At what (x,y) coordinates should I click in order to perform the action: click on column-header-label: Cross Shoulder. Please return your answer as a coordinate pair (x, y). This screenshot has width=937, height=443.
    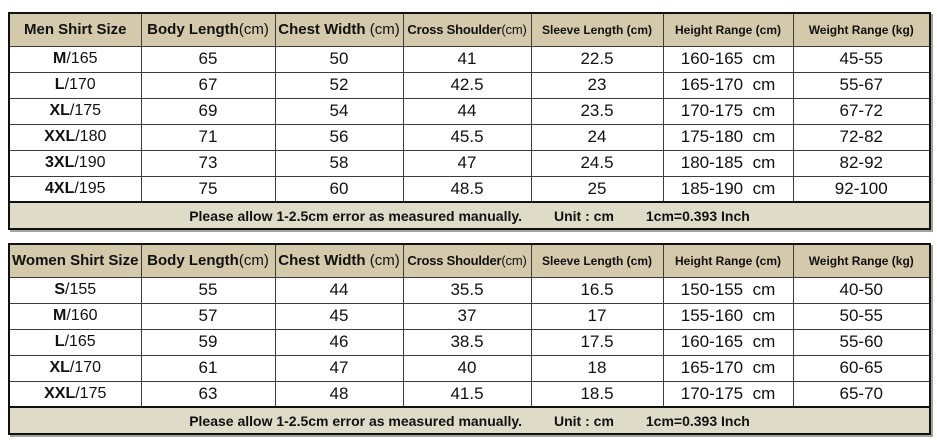
    Looking at the image, I should click on (454, 30).